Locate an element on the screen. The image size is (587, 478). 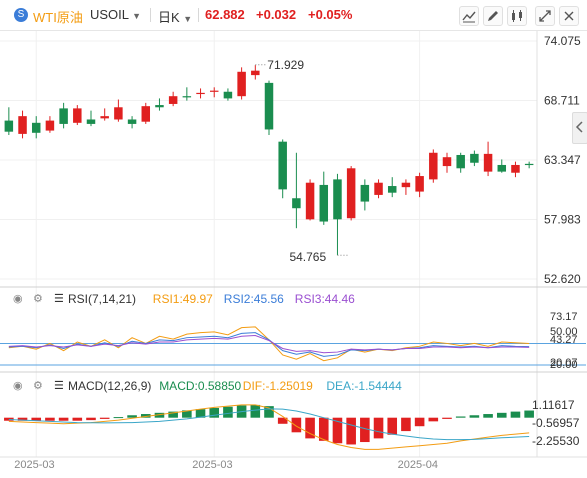
indicator-legend-value: DEA:-1.54444 is located at coordinates (364, 386).